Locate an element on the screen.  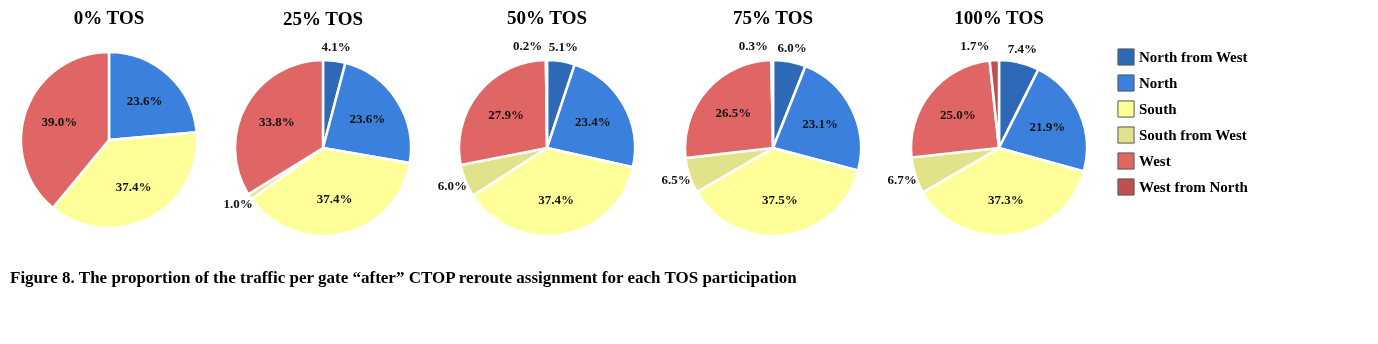
data-label: 5.1% is located at coordinates (563, 47).